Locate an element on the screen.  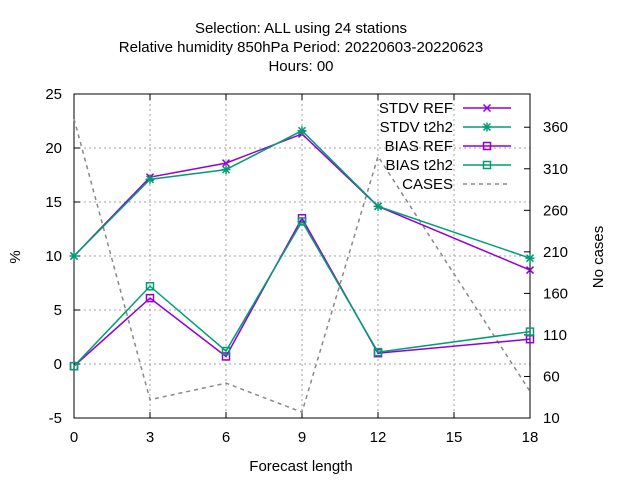
x-tick-label: 6 is located at coordinates (226, 437).